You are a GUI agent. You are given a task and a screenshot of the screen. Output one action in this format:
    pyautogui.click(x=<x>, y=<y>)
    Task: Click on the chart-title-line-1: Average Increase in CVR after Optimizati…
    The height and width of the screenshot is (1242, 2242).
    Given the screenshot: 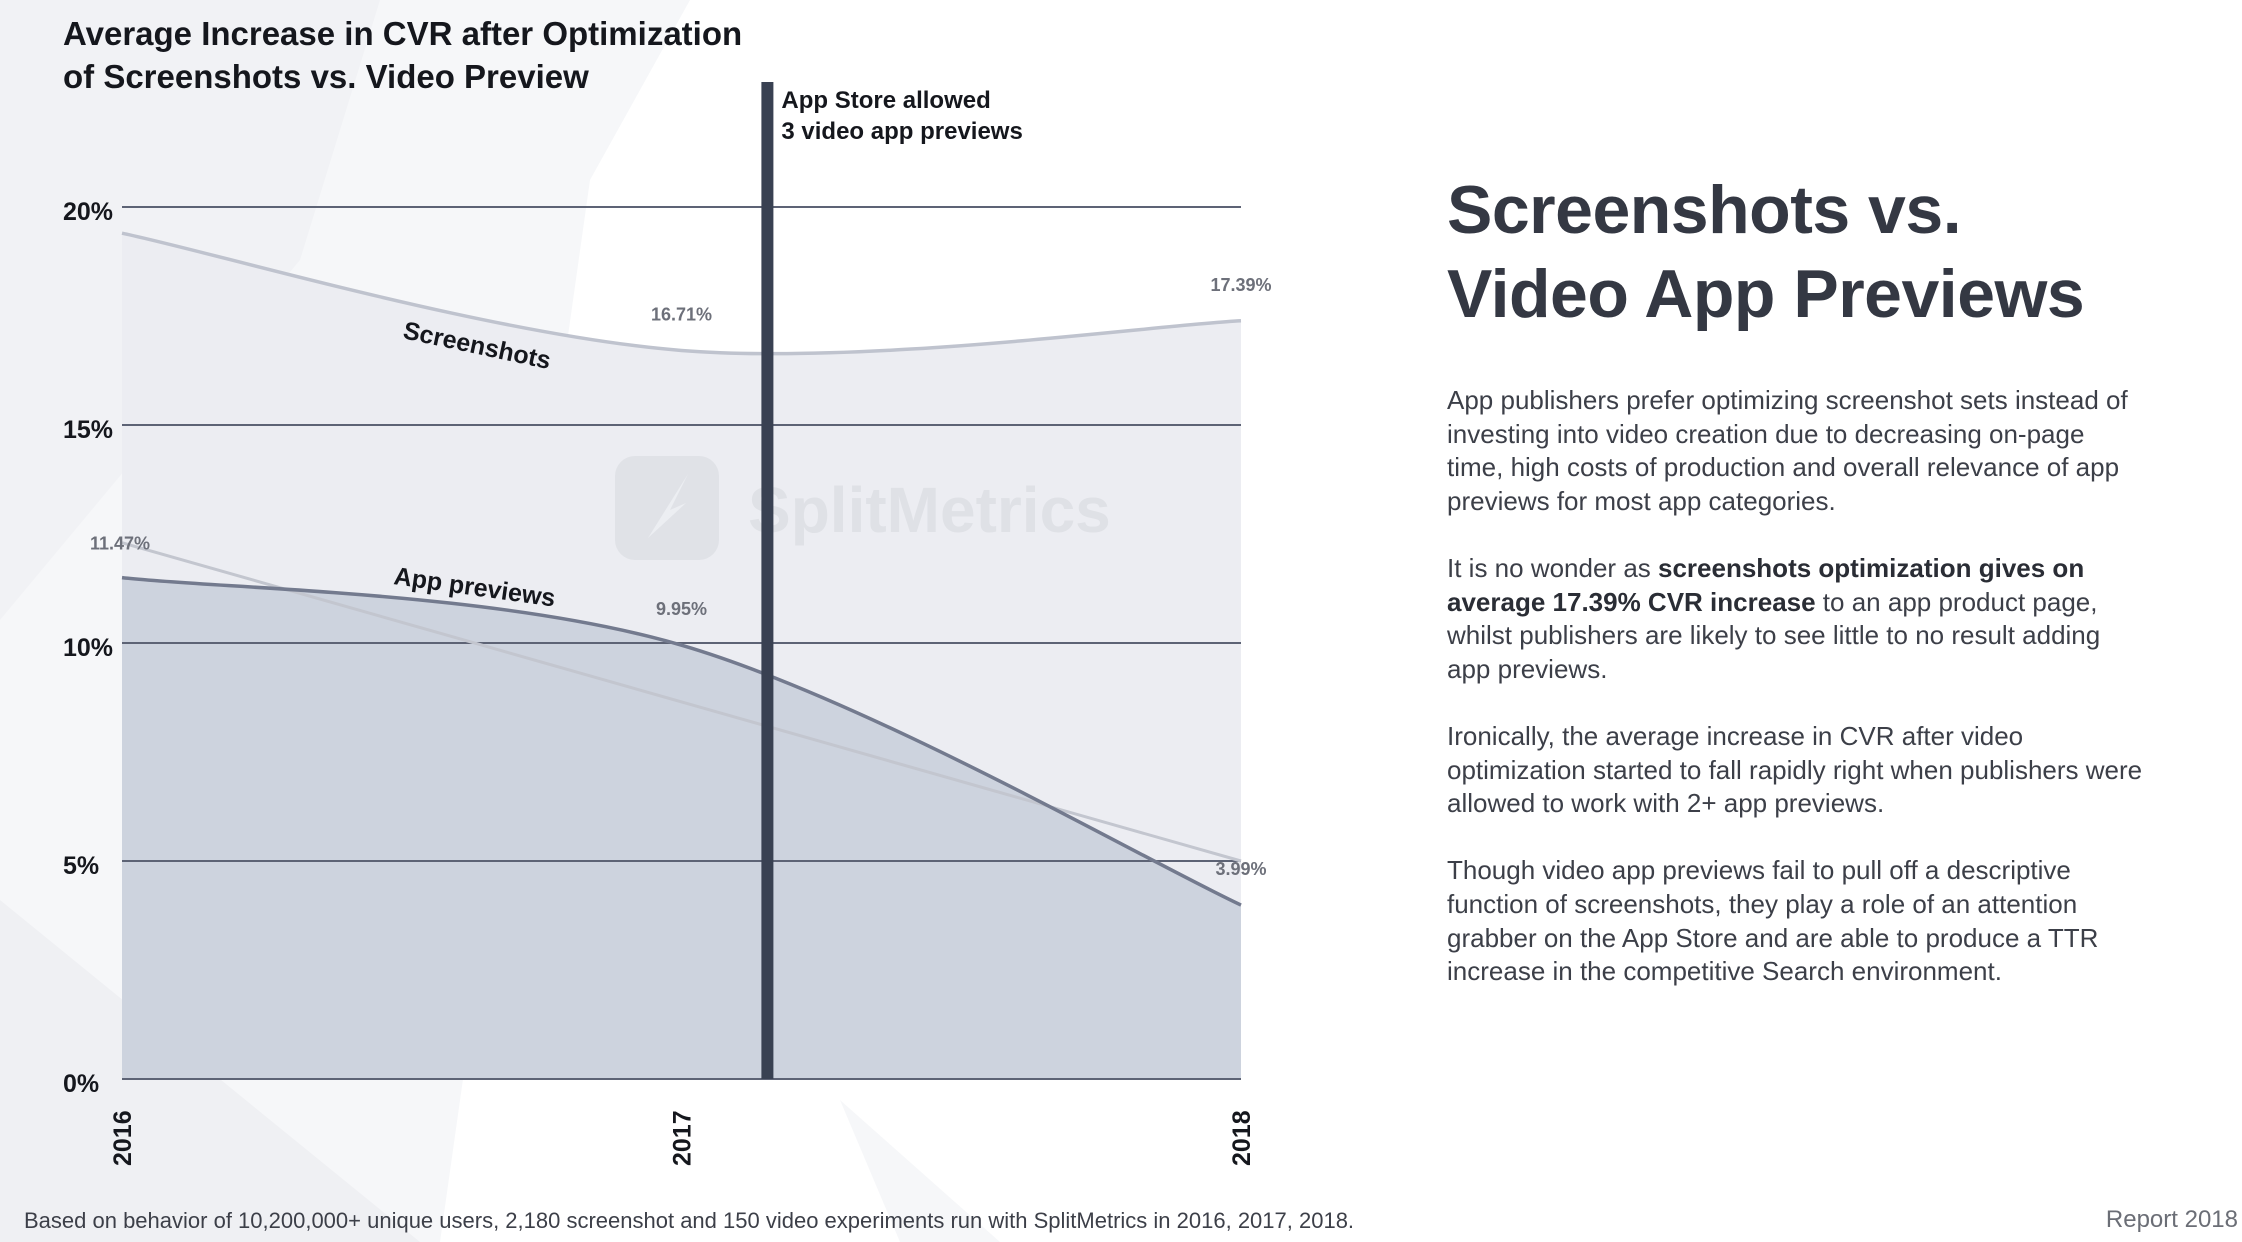 What is the action you would take?
    pyautogui.click(x=403, y=33)
    